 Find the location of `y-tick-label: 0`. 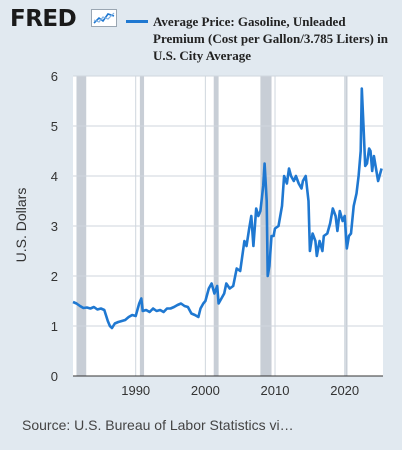

y-tick-label: 0 is located at coordinates (54, 376).